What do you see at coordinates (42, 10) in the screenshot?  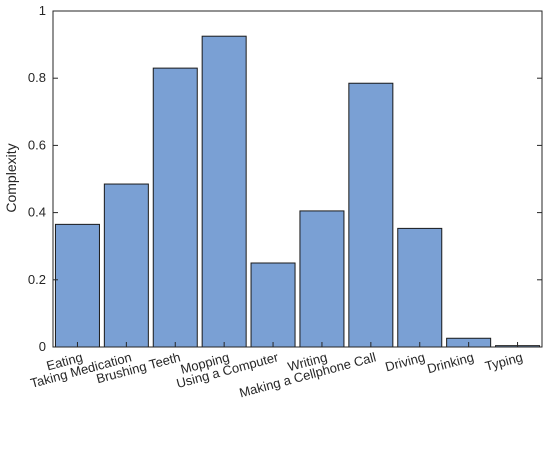 I see `y-tick-label: 1` at bounding box center [42, 10].